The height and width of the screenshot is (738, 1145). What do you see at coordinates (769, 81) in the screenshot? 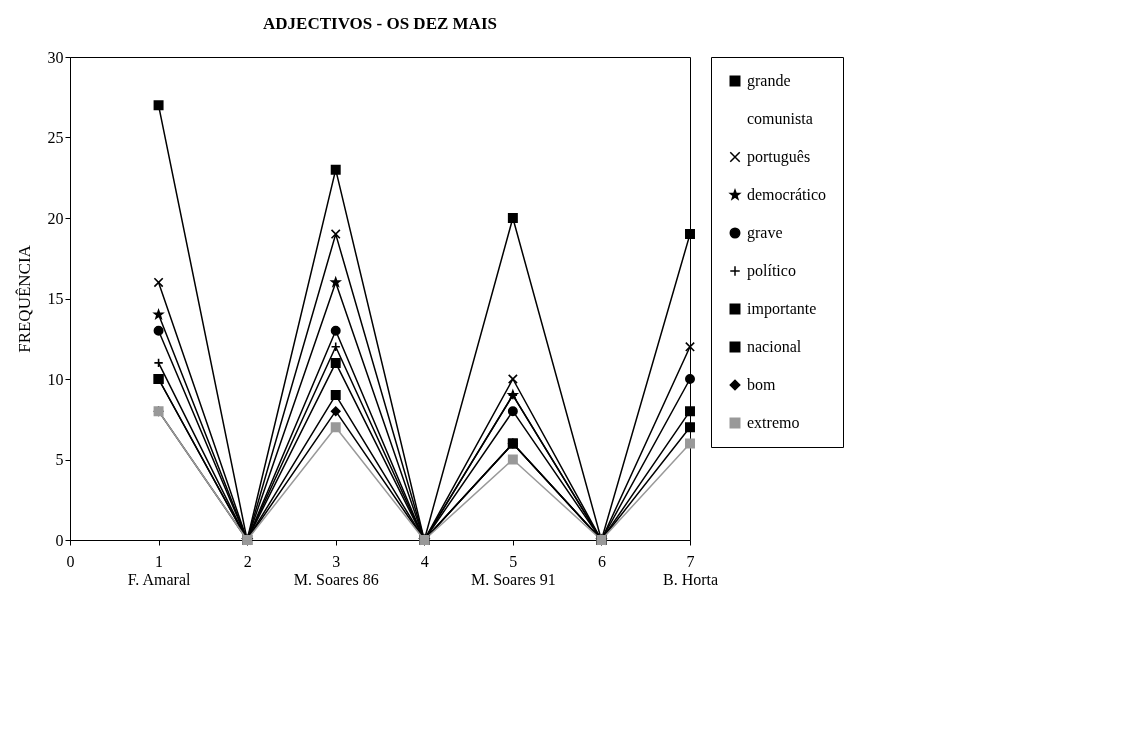
I see `legend-label: grande` at bounding box center [769, 81].